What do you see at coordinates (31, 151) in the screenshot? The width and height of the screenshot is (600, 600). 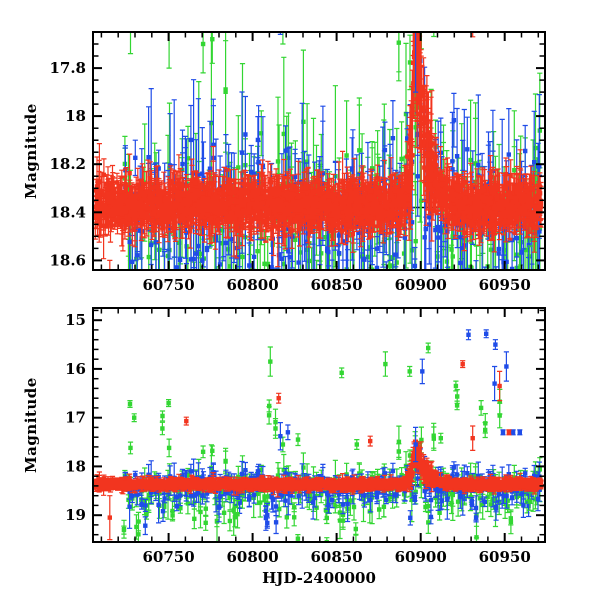 I see `y-axis-label-top: Magnitude` at bounding box center [31, 151].